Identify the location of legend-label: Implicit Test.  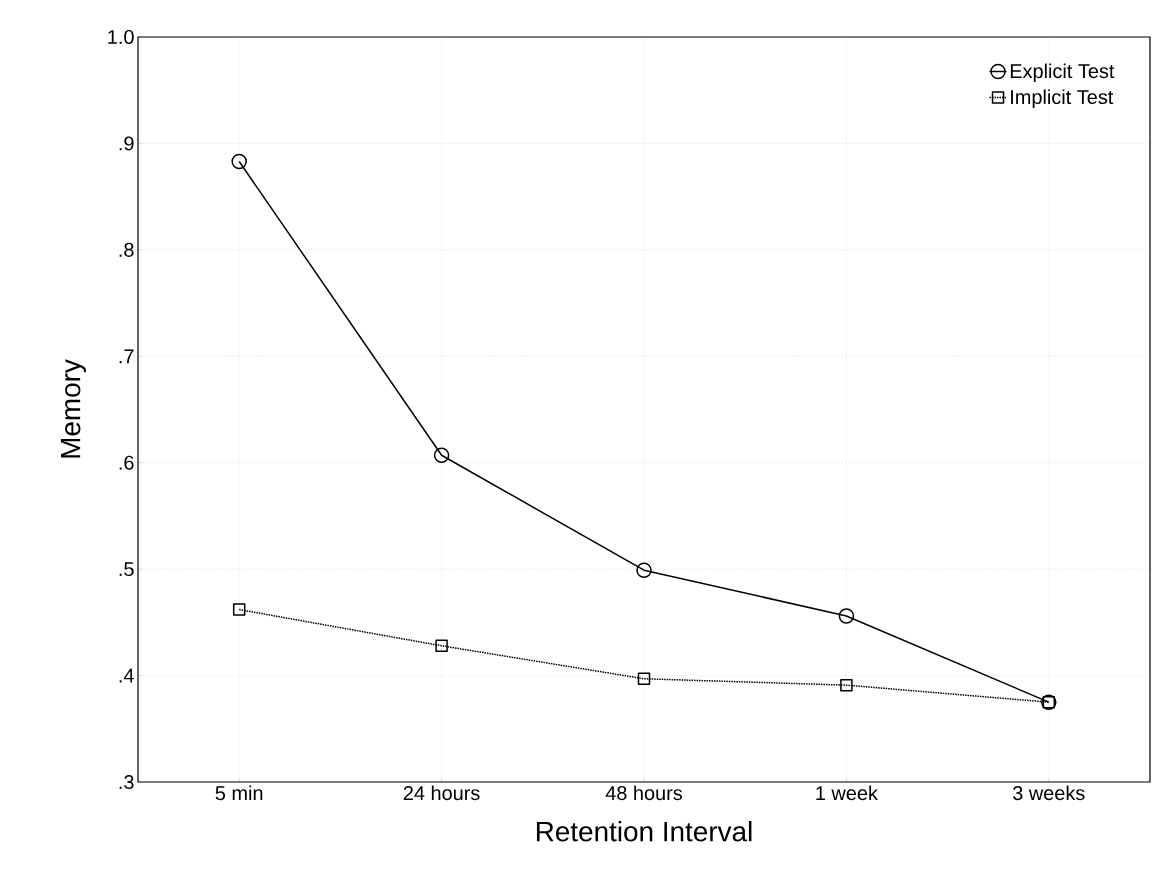
(1062, 99).